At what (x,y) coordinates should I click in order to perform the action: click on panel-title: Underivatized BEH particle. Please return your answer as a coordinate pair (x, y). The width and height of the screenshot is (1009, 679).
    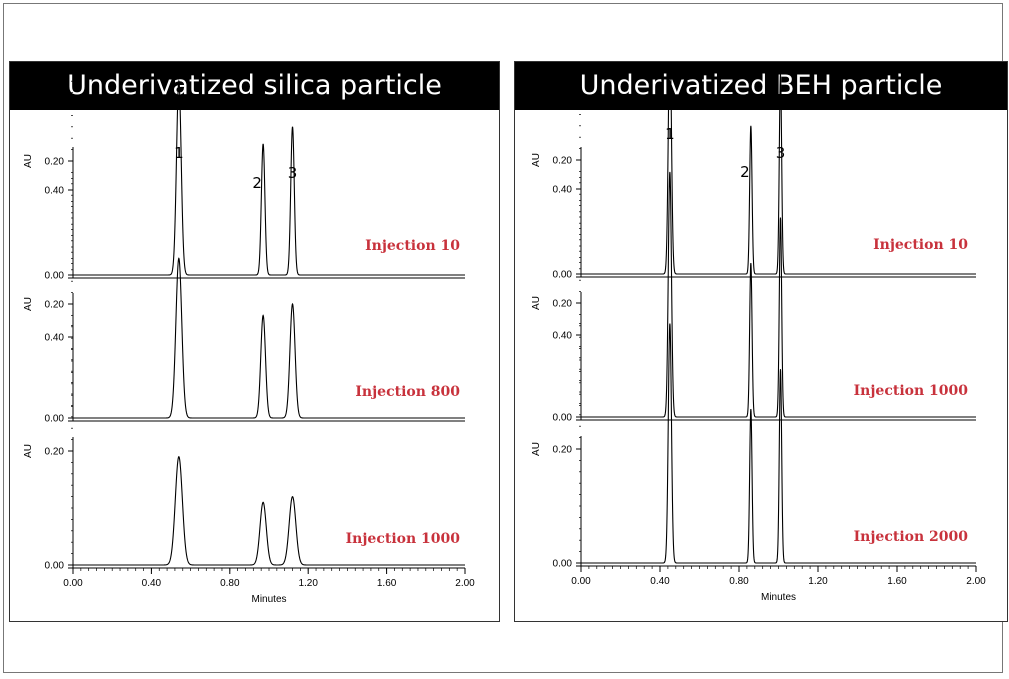
    Looking at the image, I should click on (761, 86).